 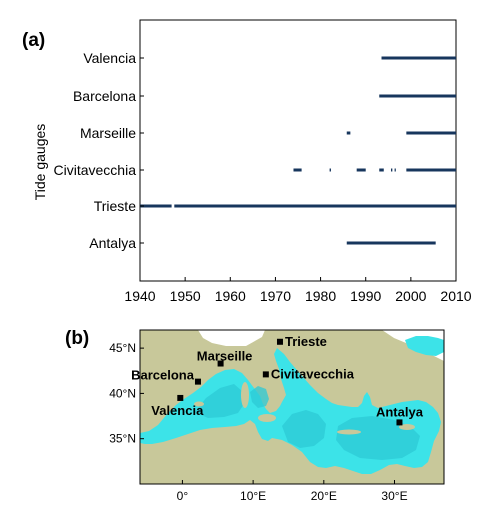 I want to click on island-sicily, so click(x=267, y=418).